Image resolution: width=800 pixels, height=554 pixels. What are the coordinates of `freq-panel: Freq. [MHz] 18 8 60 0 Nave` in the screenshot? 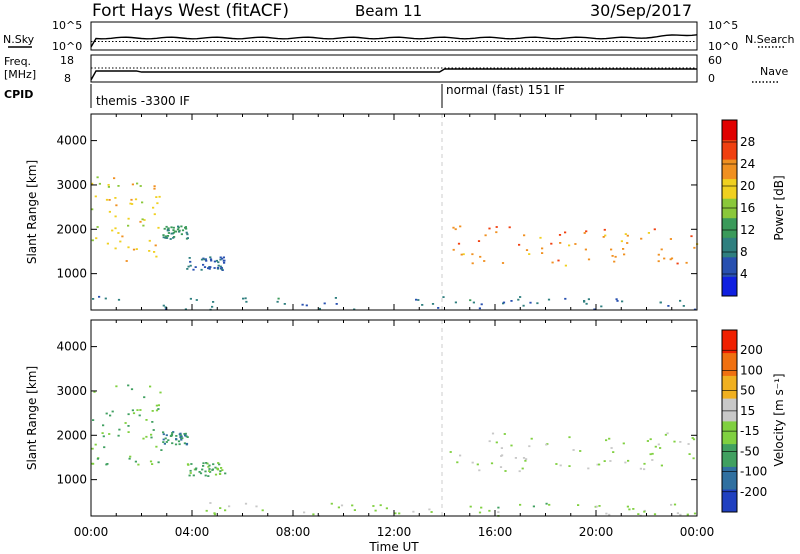 It's located at (396, 69).